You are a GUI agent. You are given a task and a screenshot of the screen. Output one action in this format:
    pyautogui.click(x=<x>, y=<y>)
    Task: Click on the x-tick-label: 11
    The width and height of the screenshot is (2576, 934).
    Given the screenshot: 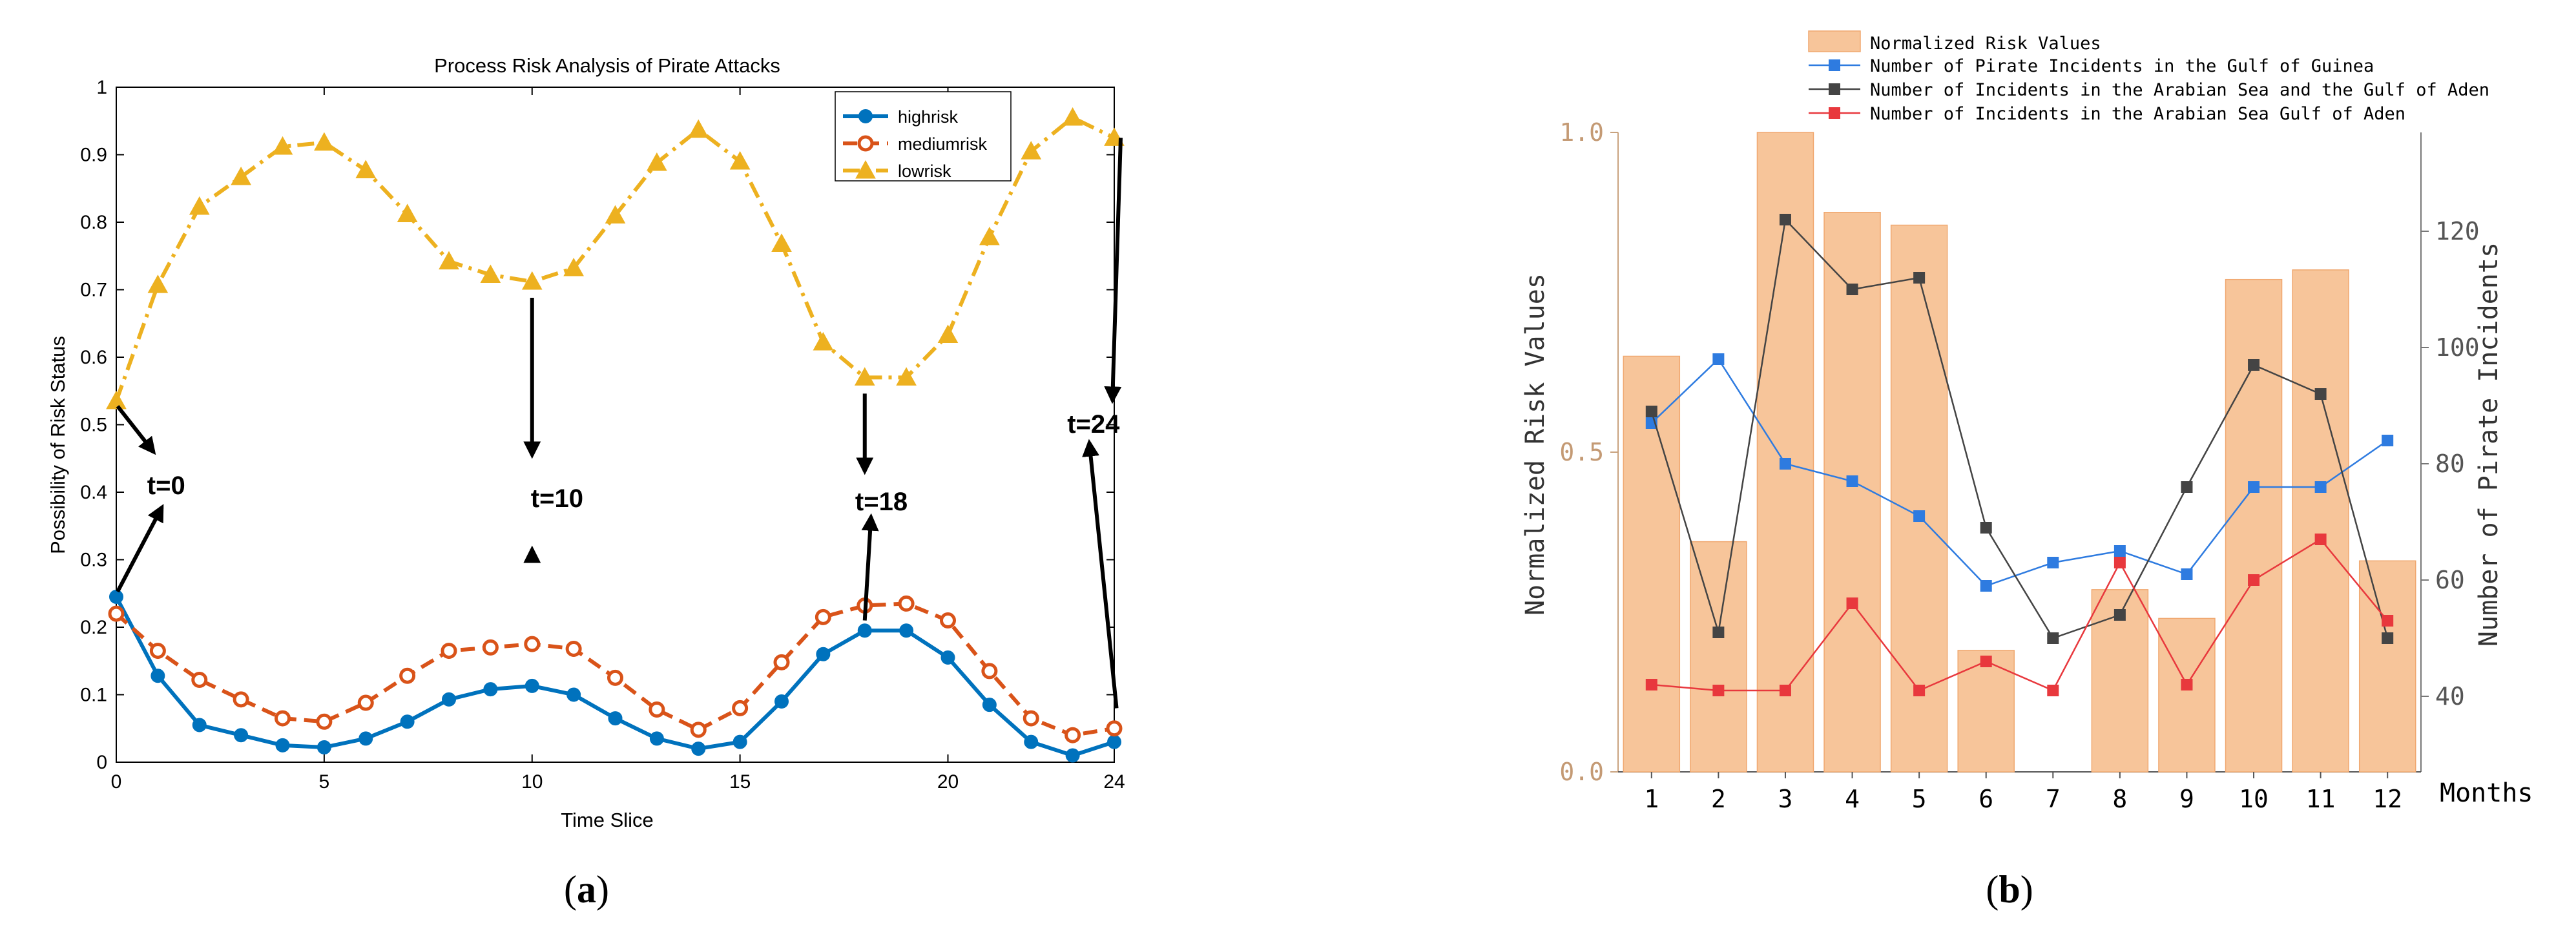 What is the action you would take?
    pyautogui.click(x=2321, y=799)
    